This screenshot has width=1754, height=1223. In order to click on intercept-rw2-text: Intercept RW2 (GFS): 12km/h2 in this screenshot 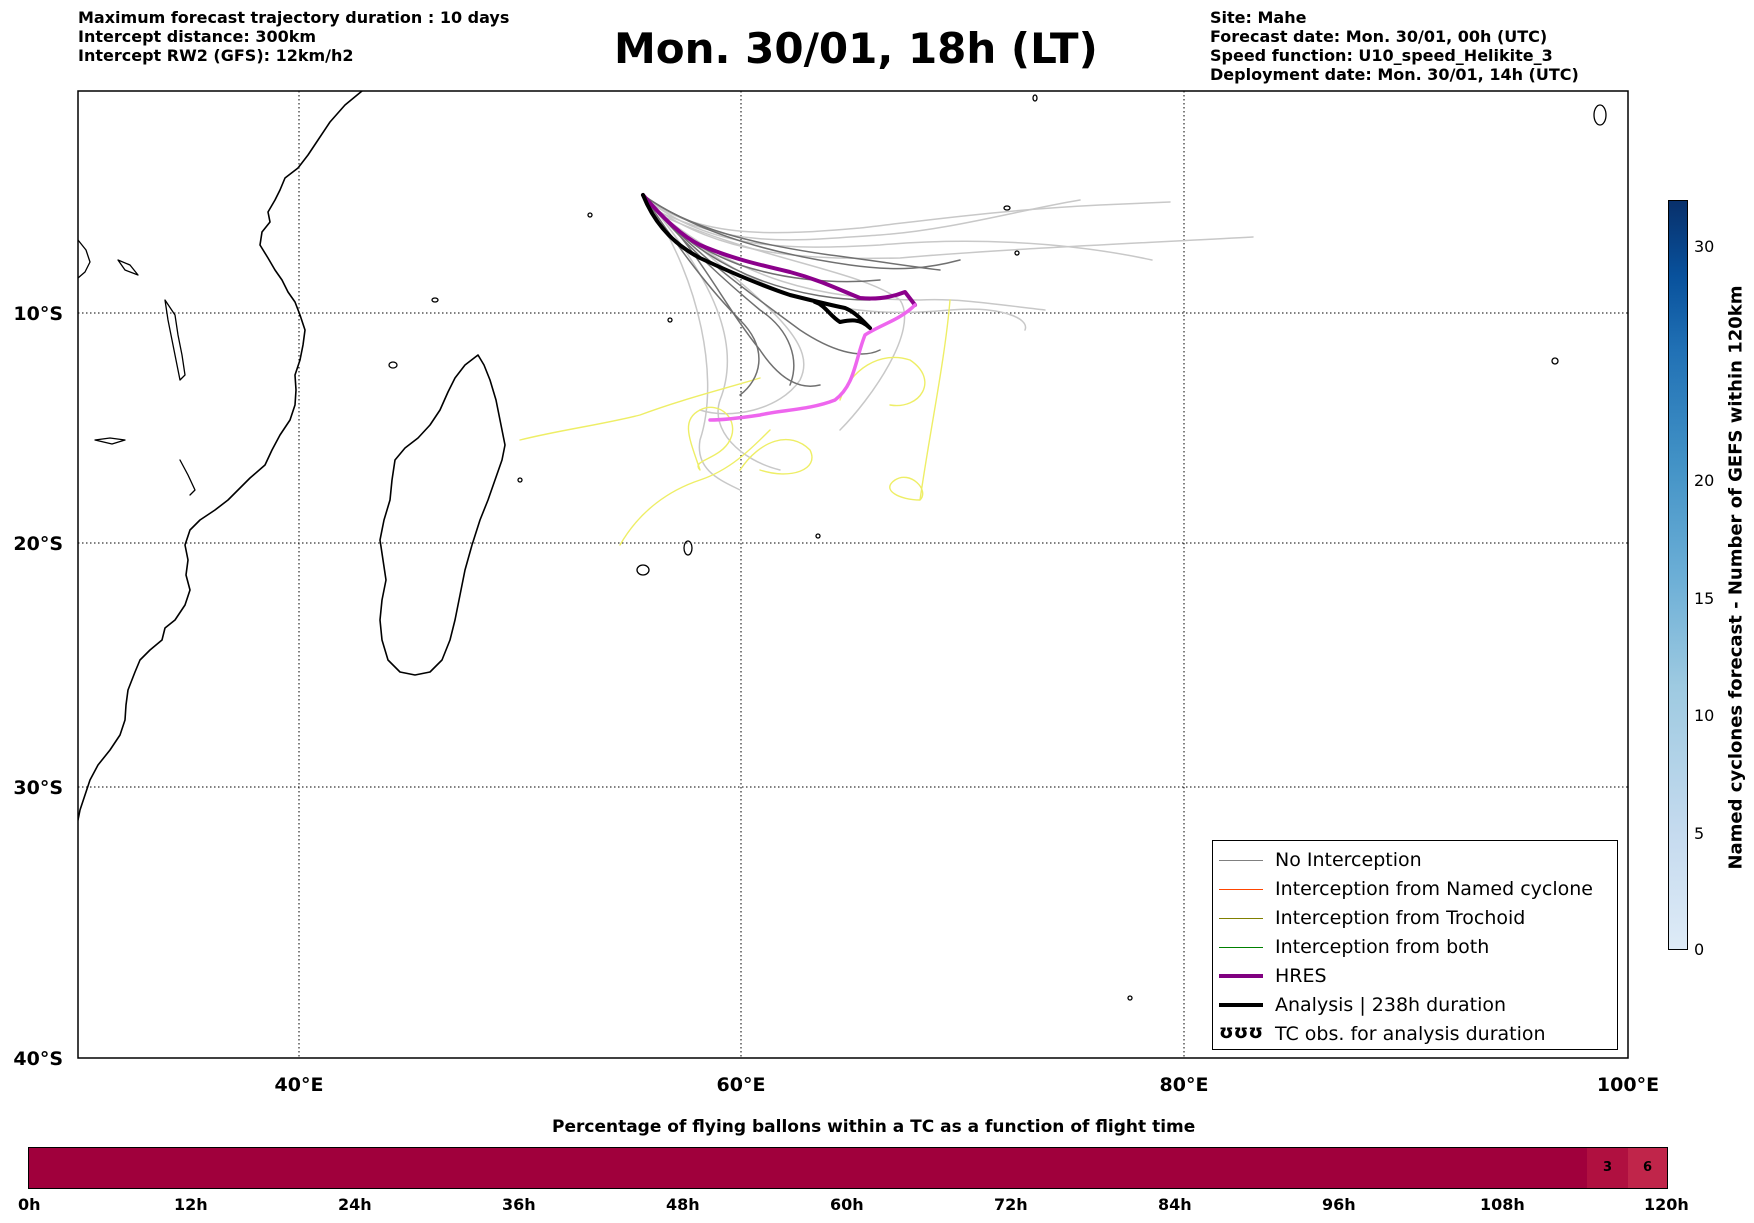, I will do `click(216, 55)`.